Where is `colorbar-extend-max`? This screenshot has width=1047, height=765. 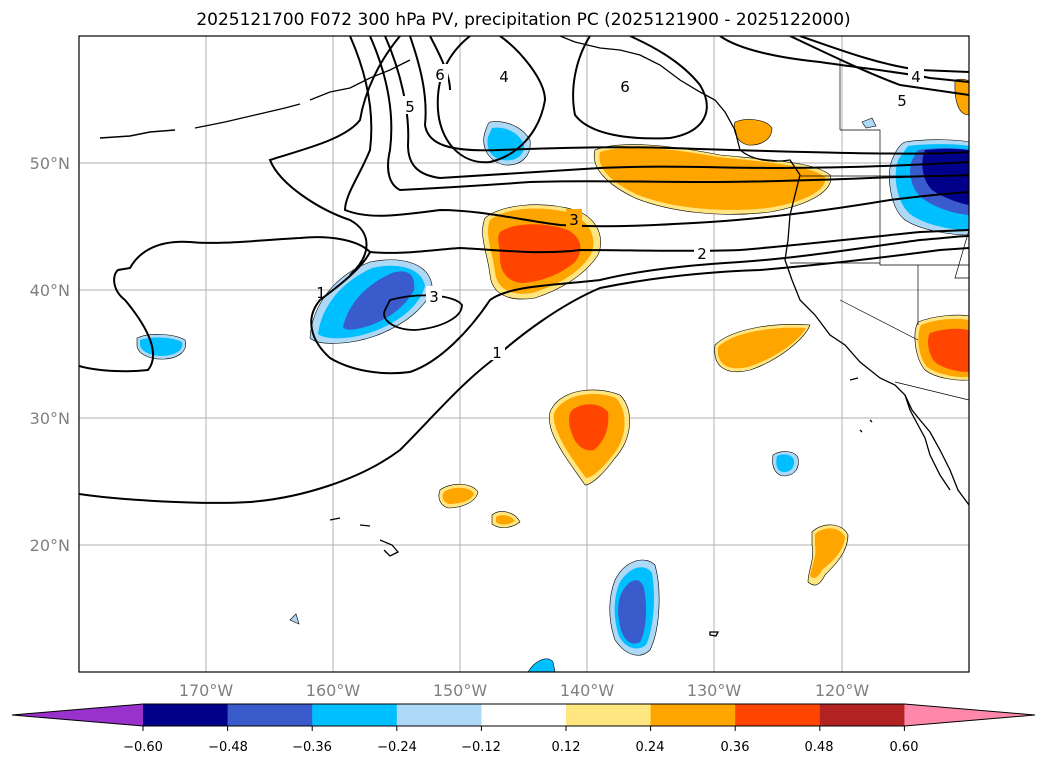
colorbar-extend-max is located at coordinates (969, 715).